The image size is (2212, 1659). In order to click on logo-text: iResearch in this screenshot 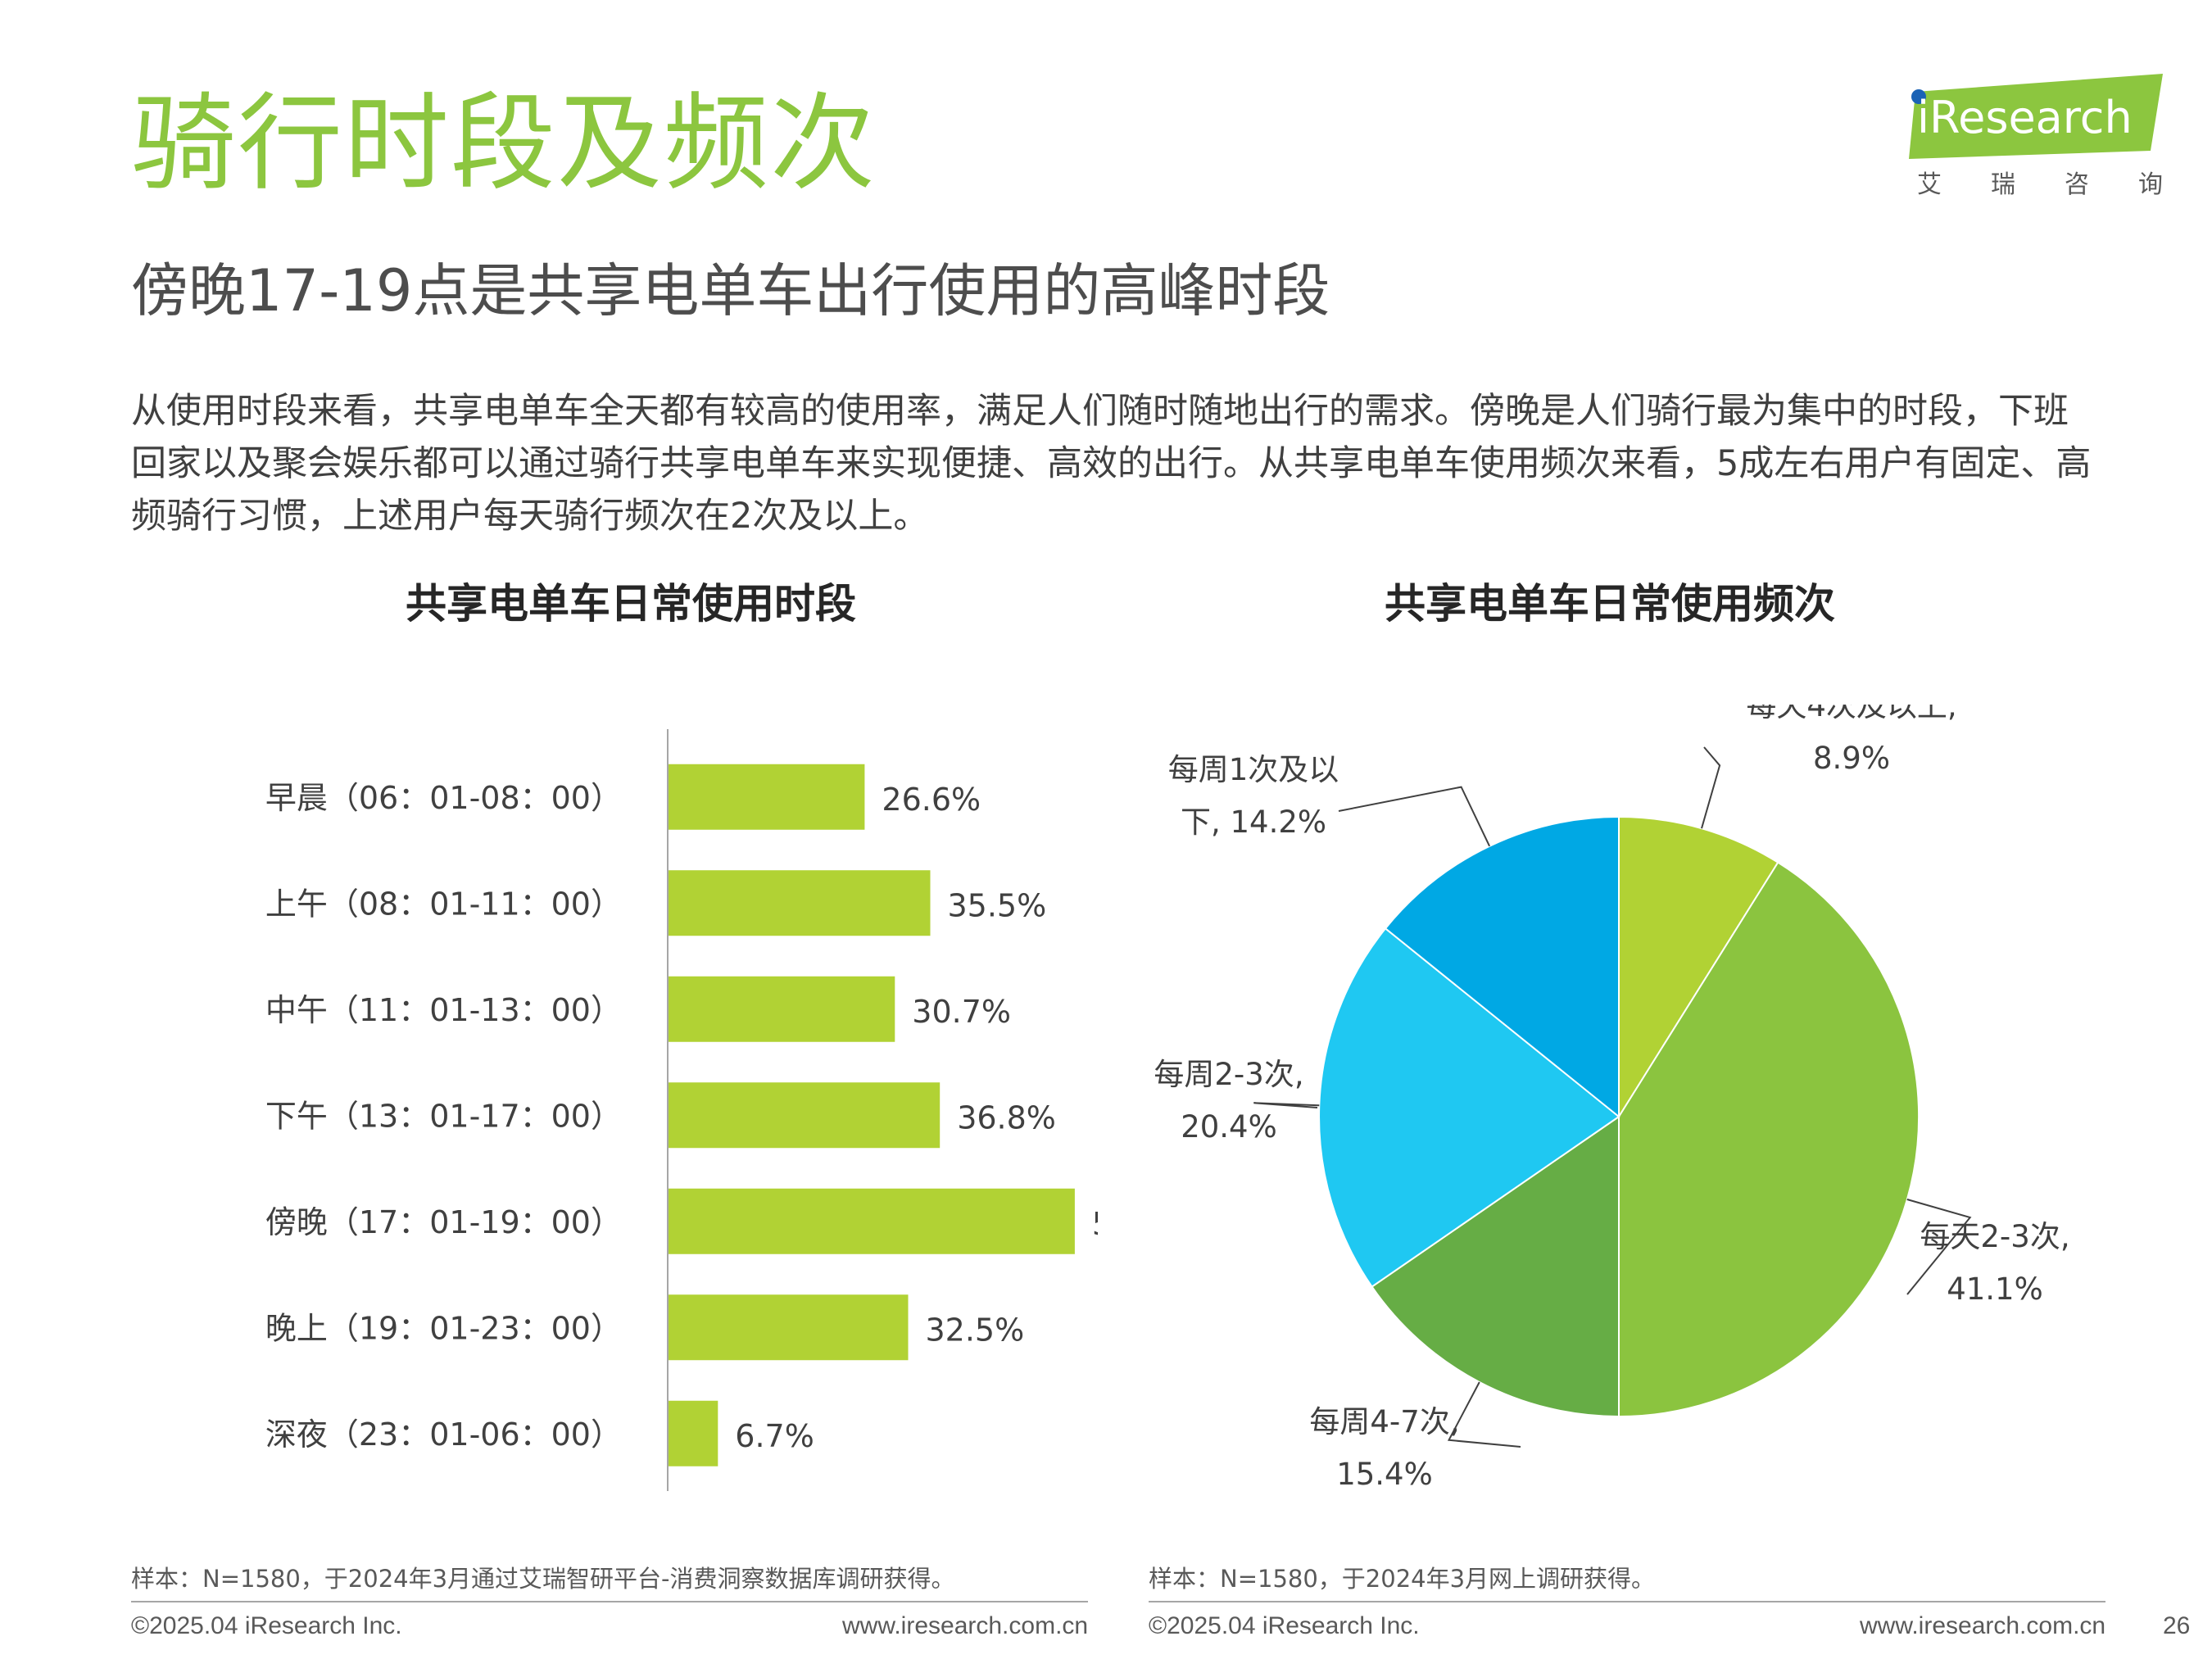, I will do `click(2025, 117)`.